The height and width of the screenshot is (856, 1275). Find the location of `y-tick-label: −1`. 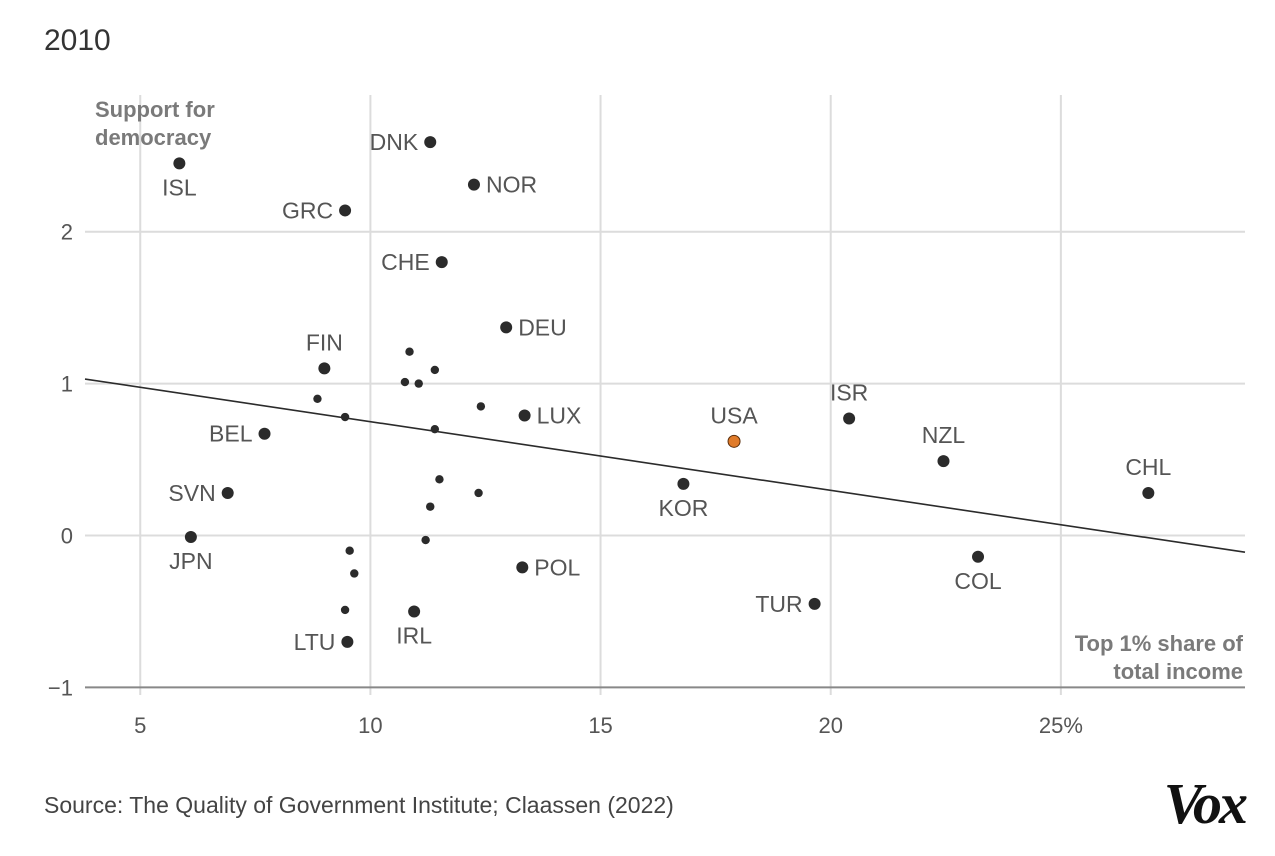

y-tick-label: −1 is located at coordinates (60, 687).